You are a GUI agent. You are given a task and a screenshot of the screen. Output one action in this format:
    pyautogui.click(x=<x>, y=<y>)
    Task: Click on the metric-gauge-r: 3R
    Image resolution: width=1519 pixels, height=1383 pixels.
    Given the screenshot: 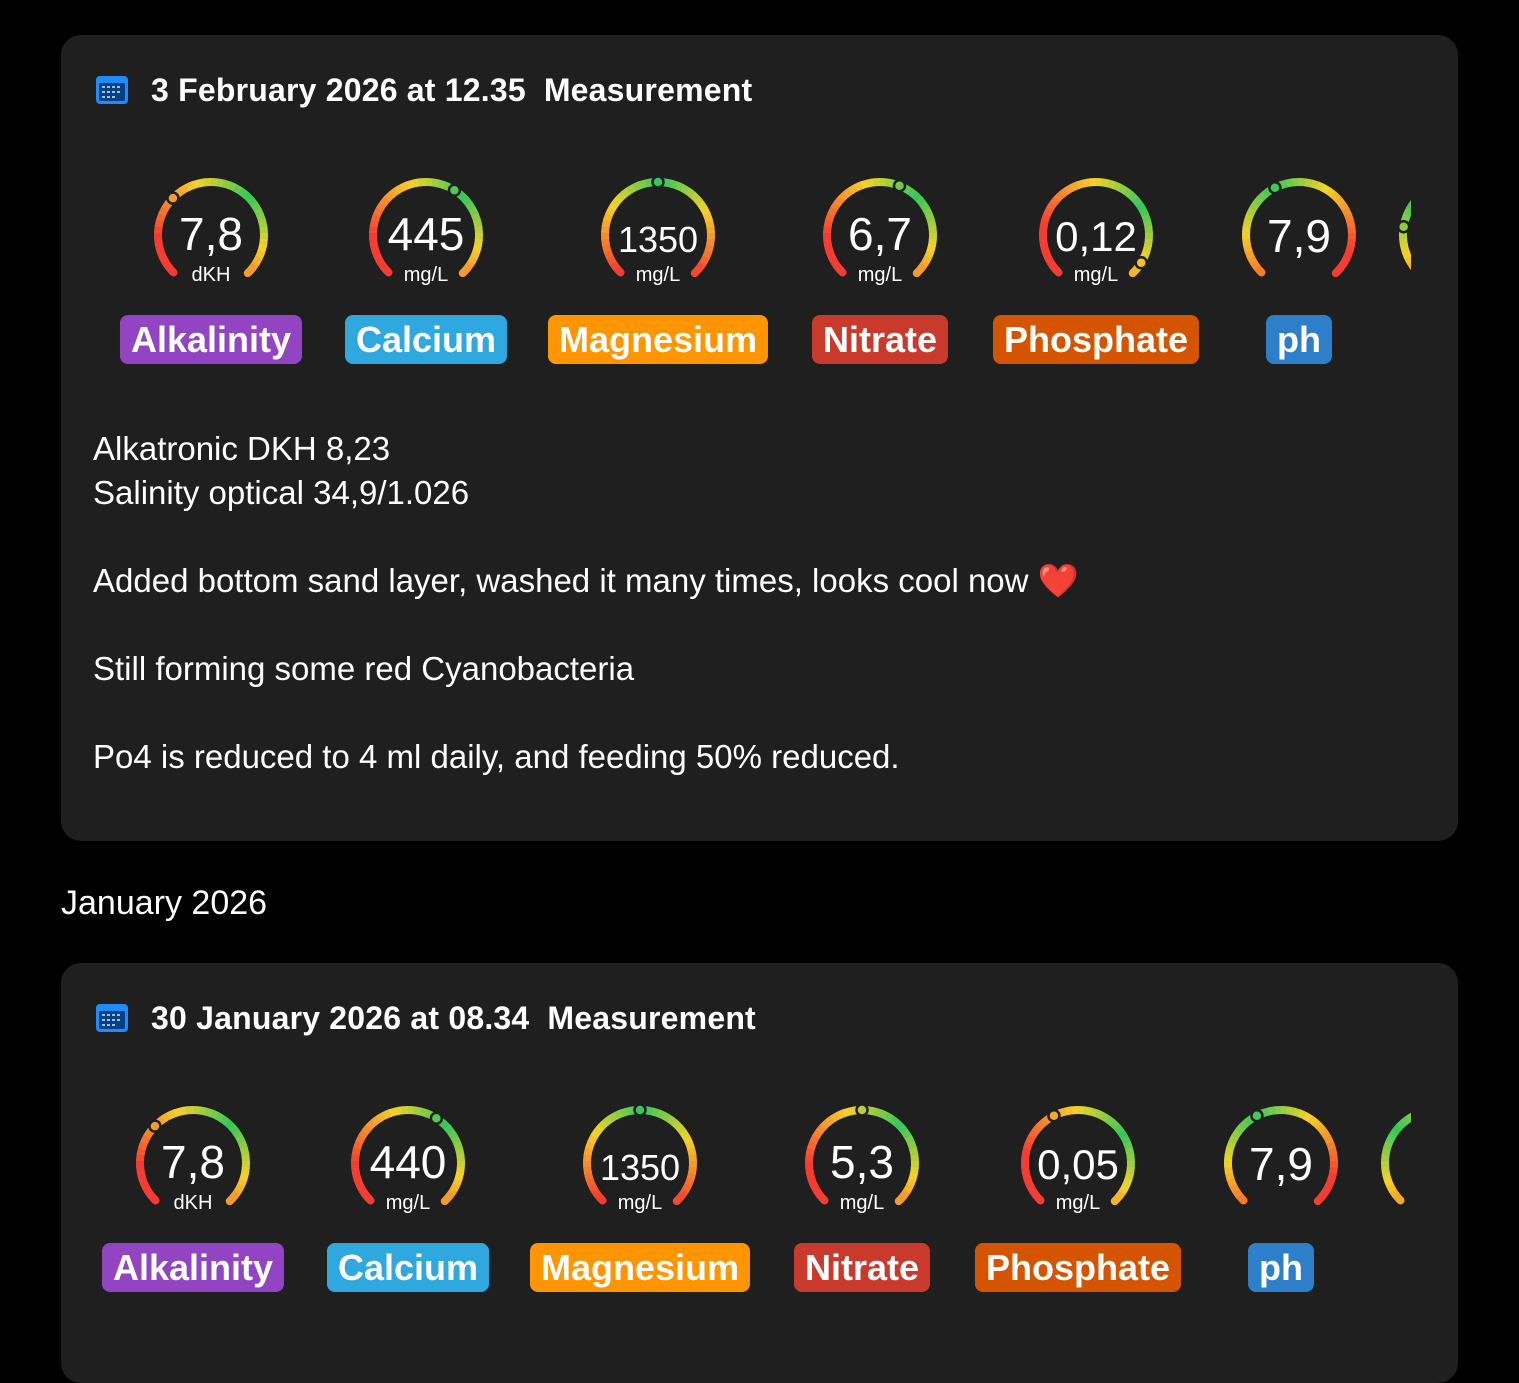 What is the action you would take?
    pyautogui.click(x=1374, y=1203)
    